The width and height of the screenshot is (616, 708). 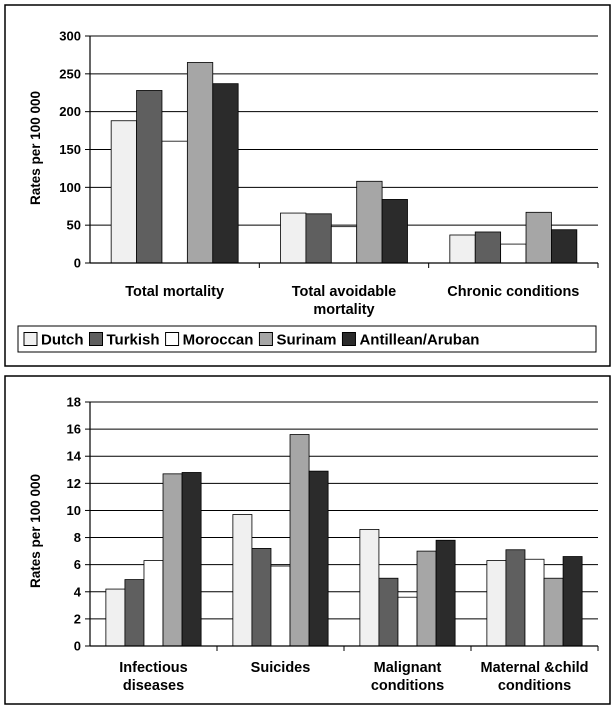 What do you see at coordinates (153, 686) in the screenshot?
I see `category-label: diseases` at bounding box center [153, 686].